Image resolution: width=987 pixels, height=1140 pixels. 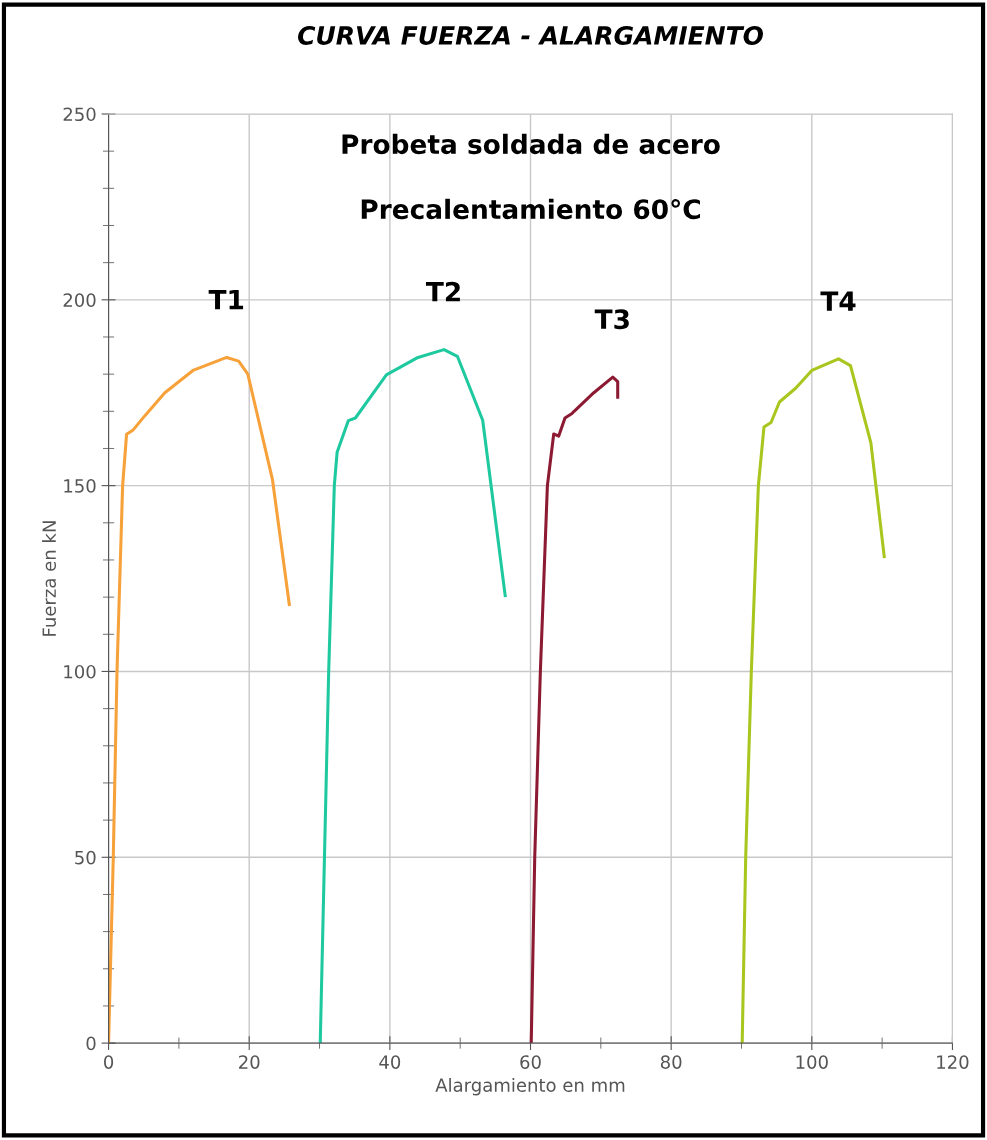 What do you see at coordinates (611, 319) in the screenshot?
I see `series-label: T3` at bounding box center [611, 319].